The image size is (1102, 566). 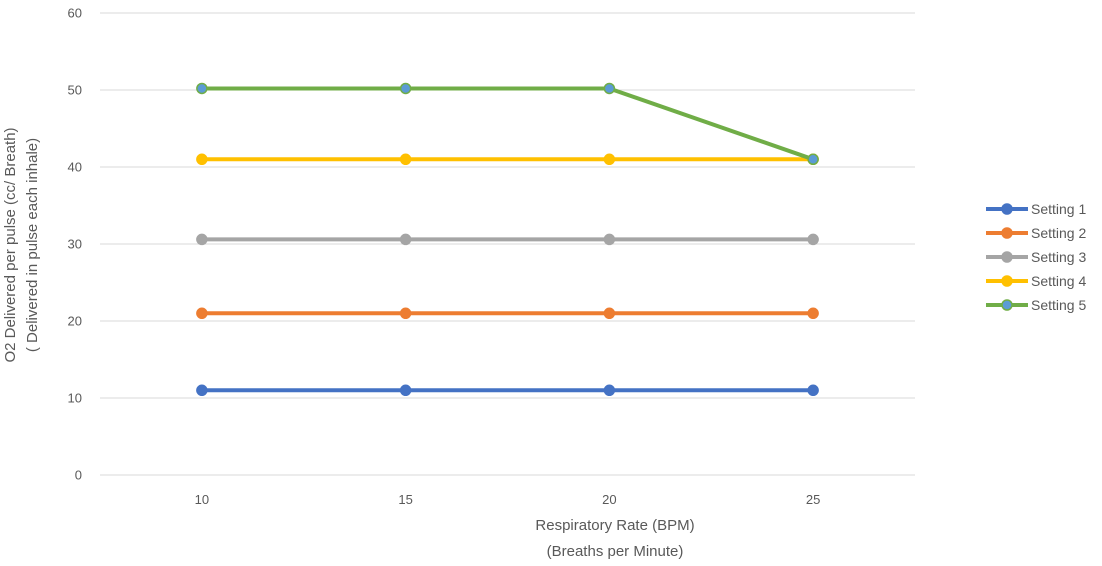 What do you see at coordinates (75, 13) in the screenshot?
I see `y-tick-label: 60` at bounding box center [75, 13].